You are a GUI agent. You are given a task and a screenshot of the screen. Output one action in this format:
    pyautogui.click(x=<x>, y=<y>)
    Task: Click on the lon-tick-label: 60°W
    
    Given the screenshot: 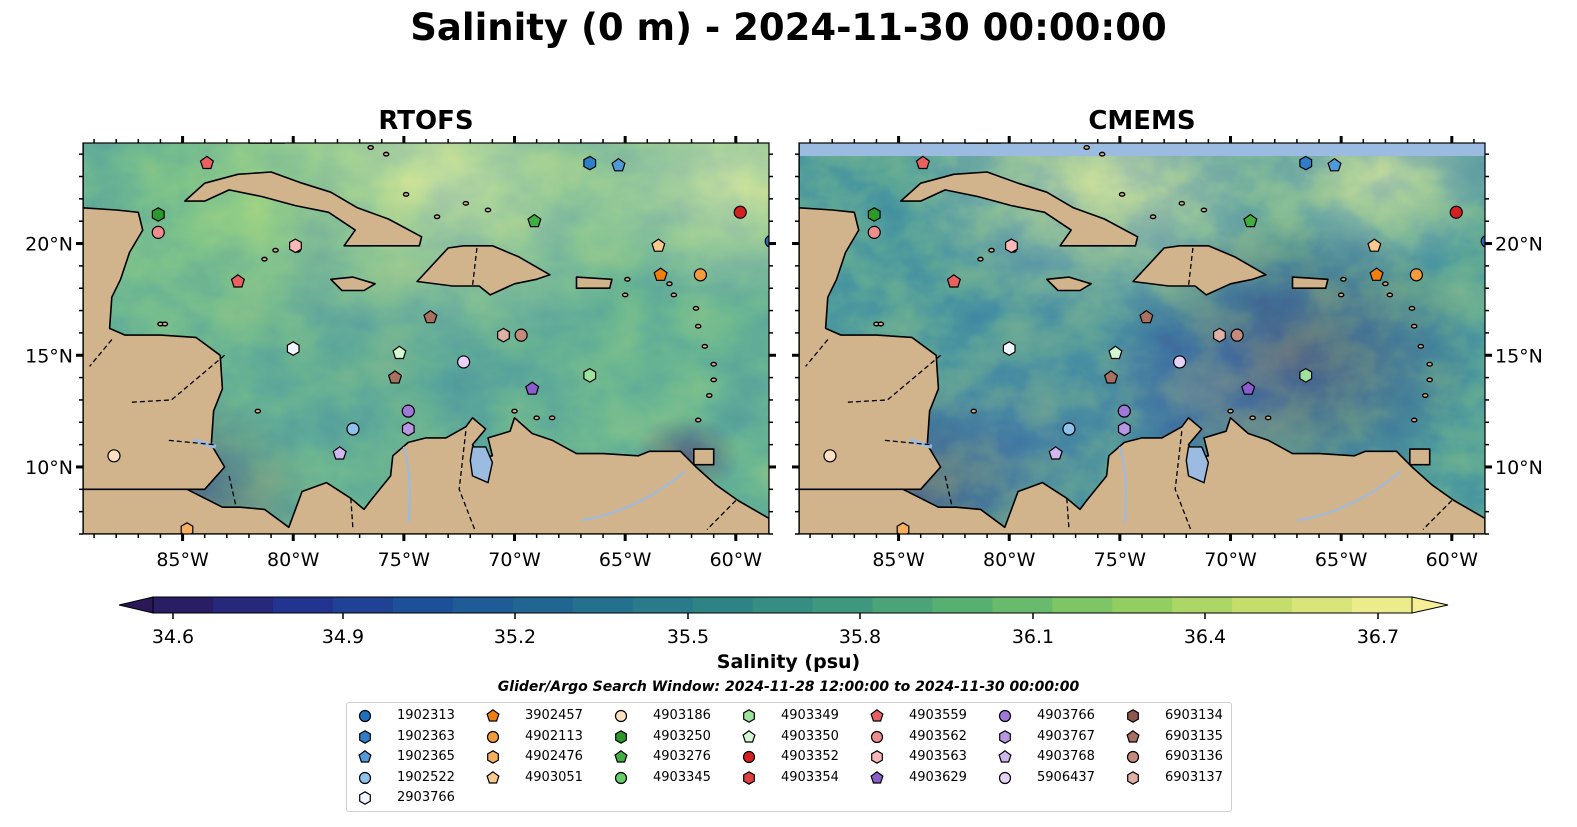 What is the action you would take?
    pyautogui.click(x=1452, y=560)
    